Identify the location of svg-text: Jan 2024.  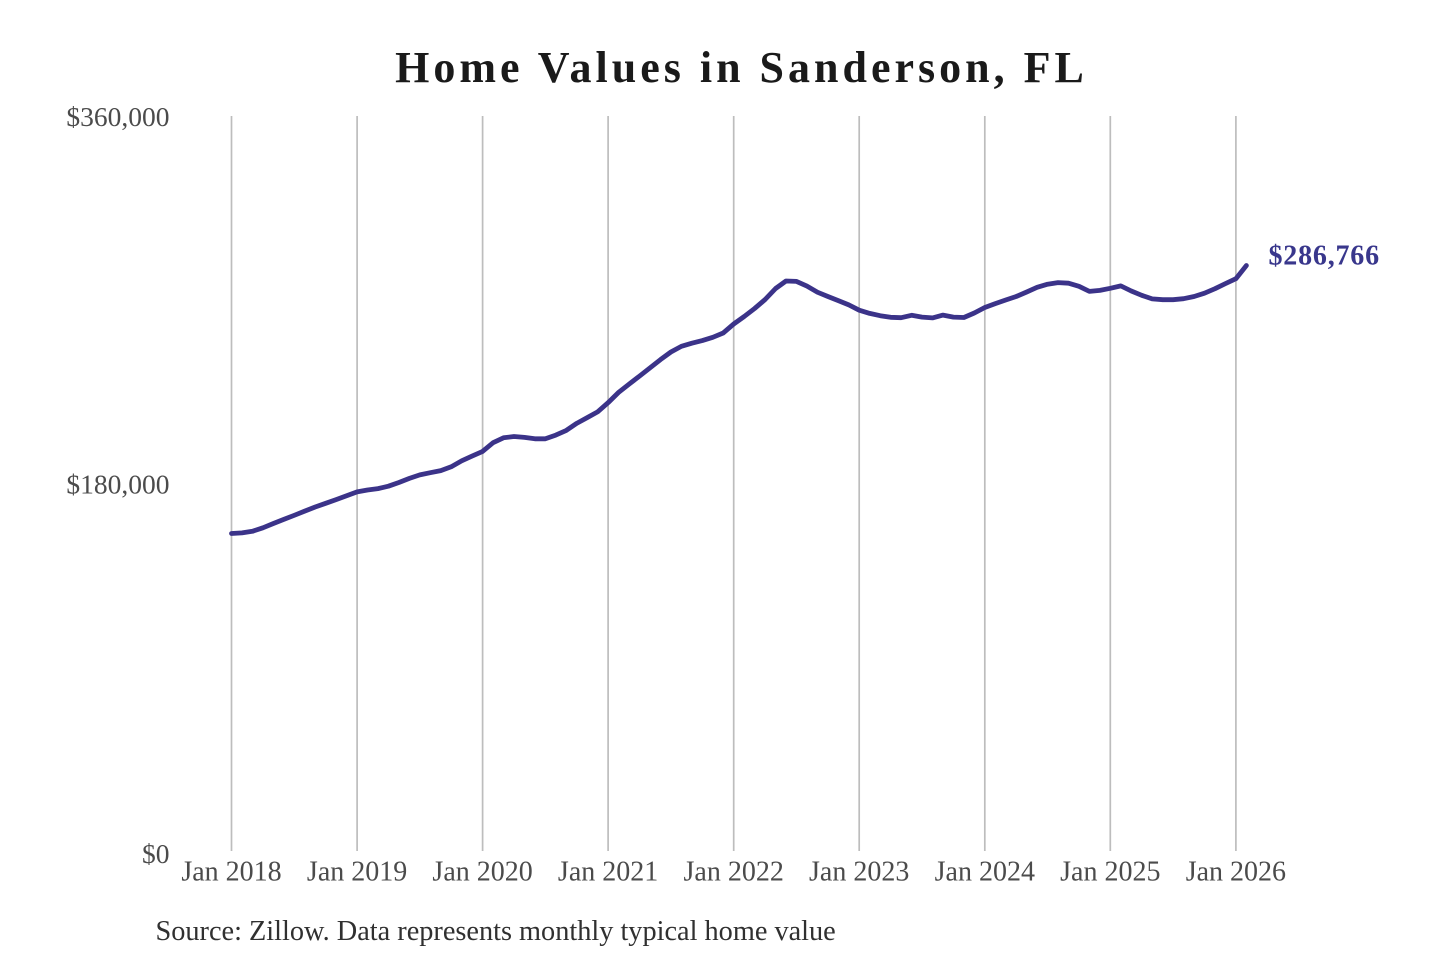
(985, 872).